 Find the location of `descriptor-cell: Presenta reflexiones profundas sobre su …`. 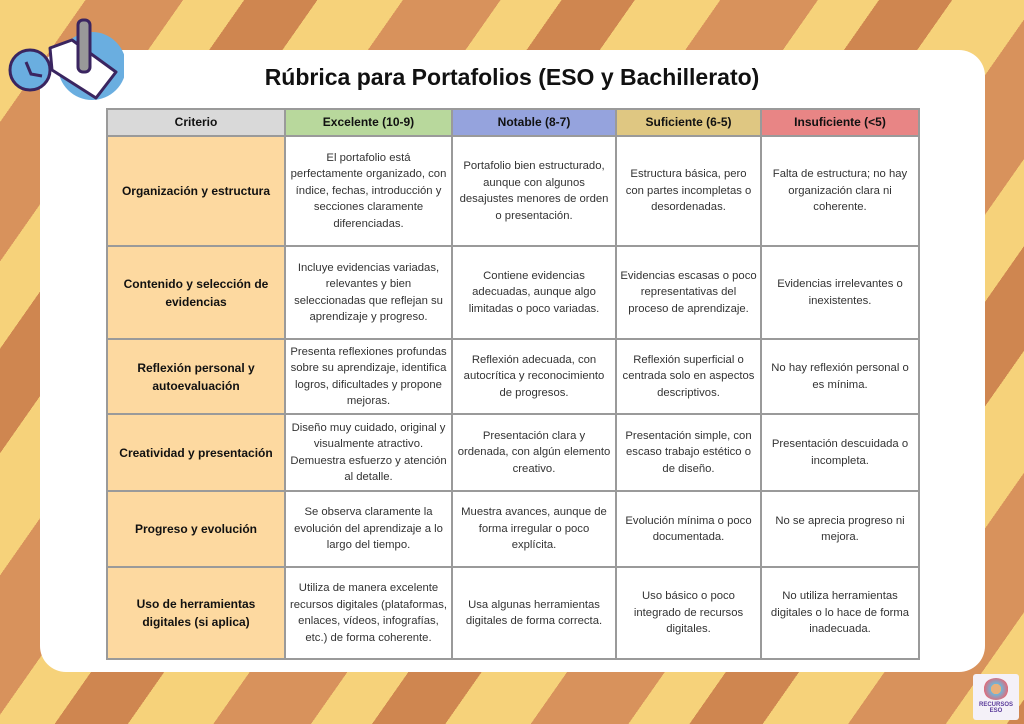

descriptor-cell: Presenta reflexiones profundas sobre su … is located at coordinates (368, 376).